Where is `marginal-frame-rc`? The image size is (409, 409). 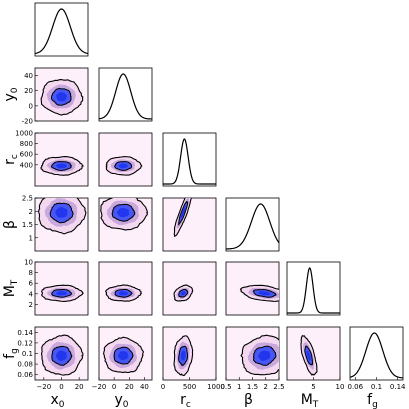 marginal-frame-rc is located at coordinates (189, 159).